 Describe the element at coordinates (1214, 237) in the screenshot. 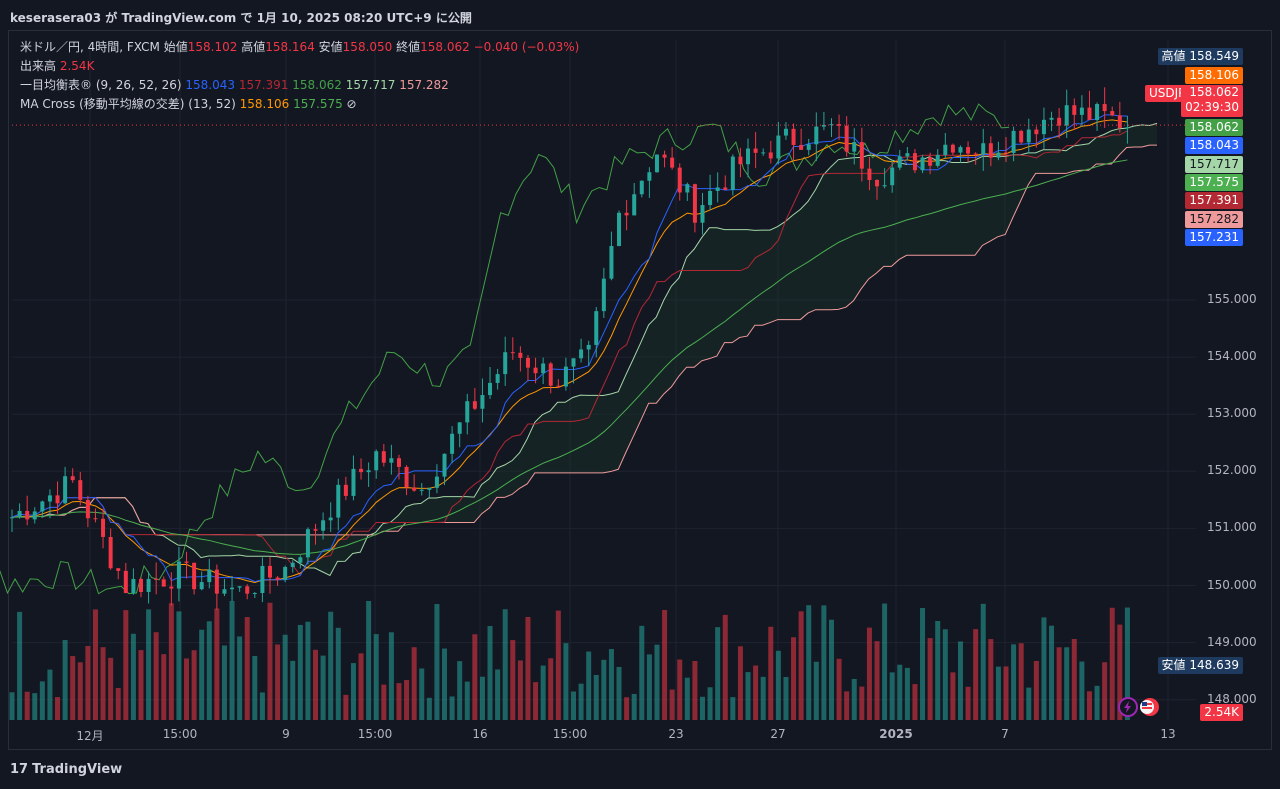

I see `other-tag: 157.231` at that location.